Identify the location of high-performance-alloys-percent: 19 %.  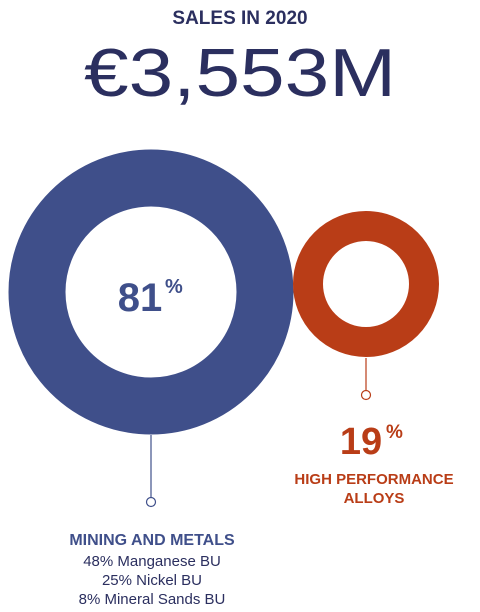
(371, 442).